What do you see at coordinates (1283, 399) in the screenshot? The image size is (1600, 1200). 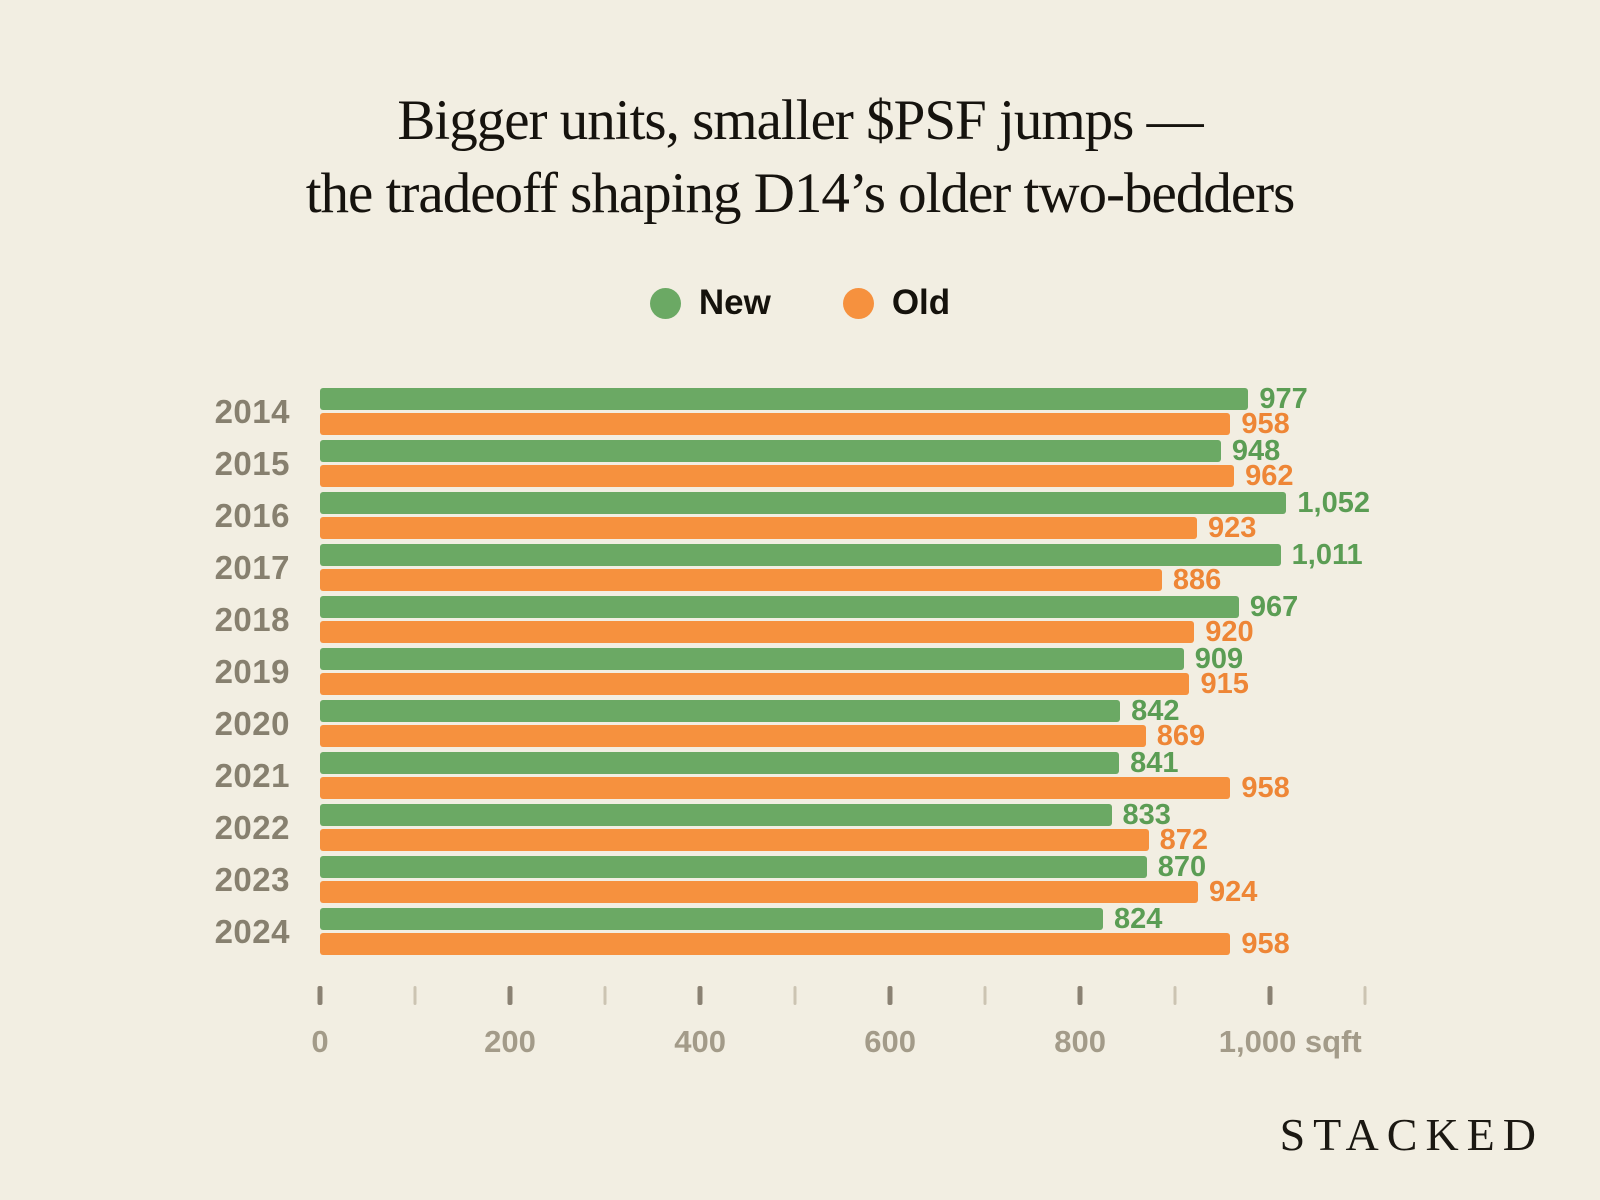 I see `bar-value-label-new-2014: 977` at bounding box center [1283, 399].